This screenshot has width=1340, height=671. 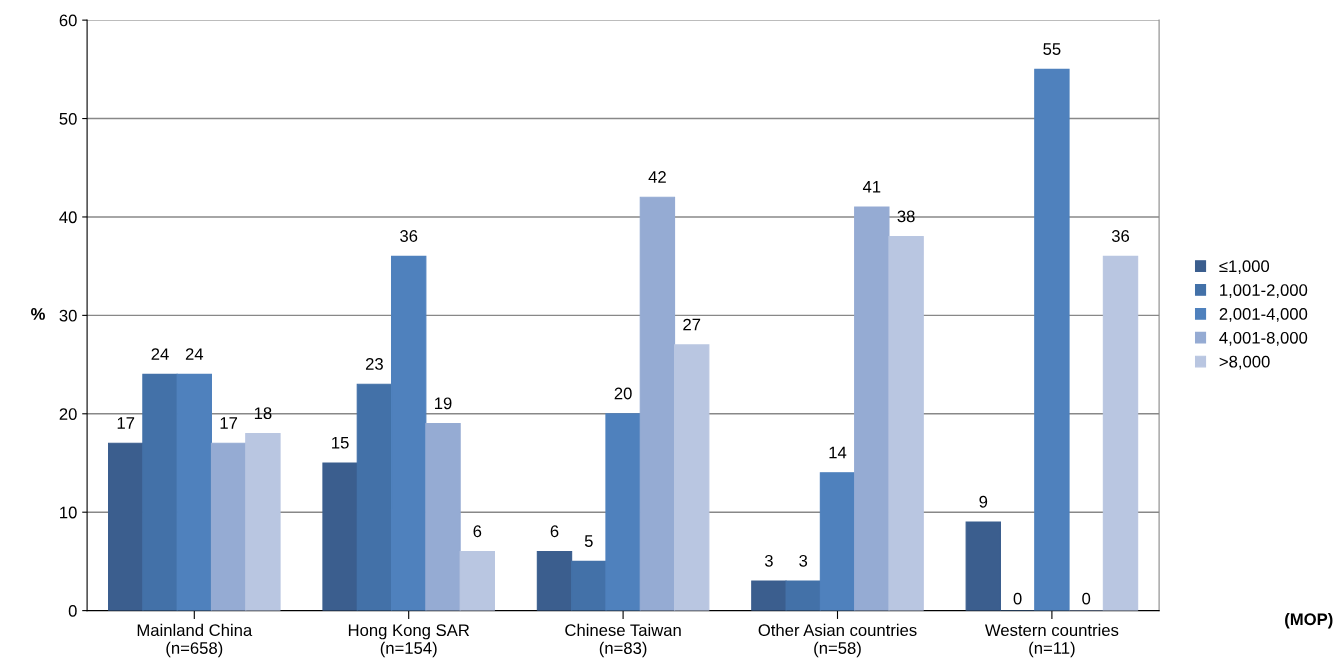 I want to click on y-tick-label: 50, so click(x=68, y=118).